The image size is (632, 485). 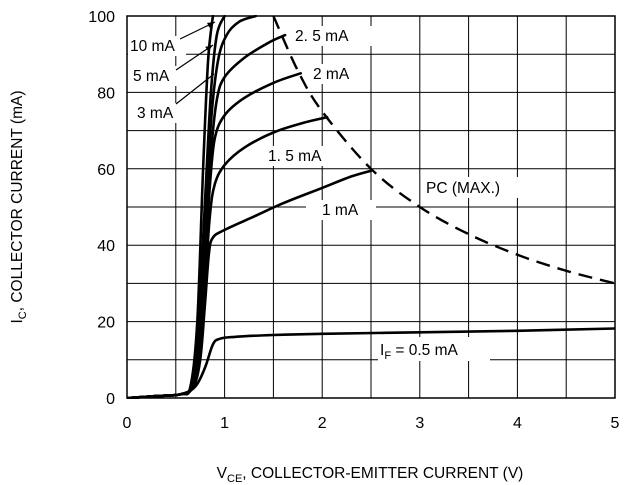 What do you see at coordinates (101, 17) in the screenshot?
I see `y-tick-label: 100` at bounding box center [101, 17].